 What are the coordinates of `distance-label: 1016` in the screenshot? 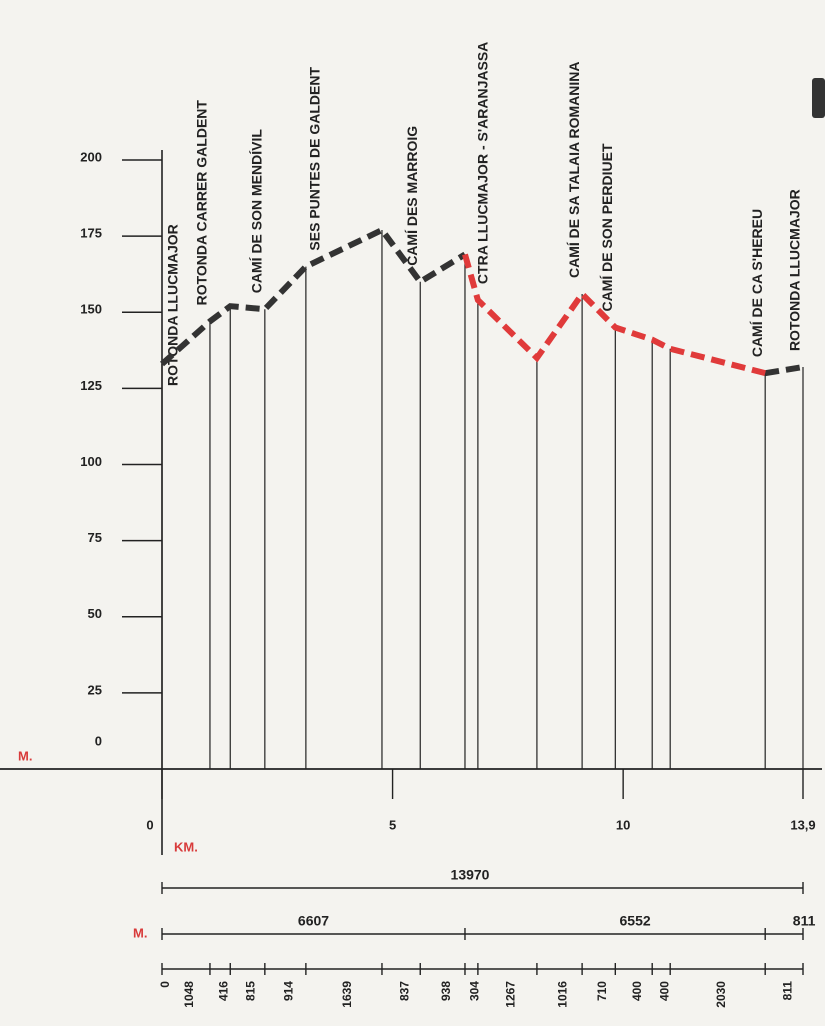 It's located at (563, 994).